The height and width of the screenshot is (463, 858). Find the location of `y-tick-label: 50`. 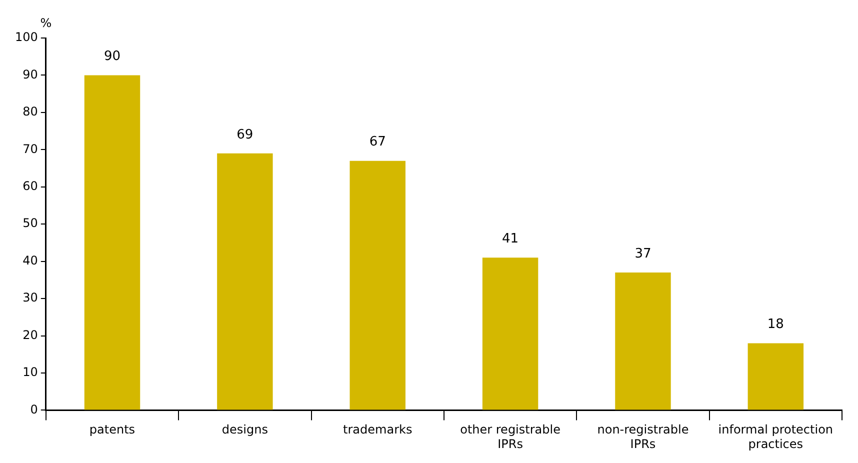

y-tick-label: 50 is located at coordinates (30, 223).